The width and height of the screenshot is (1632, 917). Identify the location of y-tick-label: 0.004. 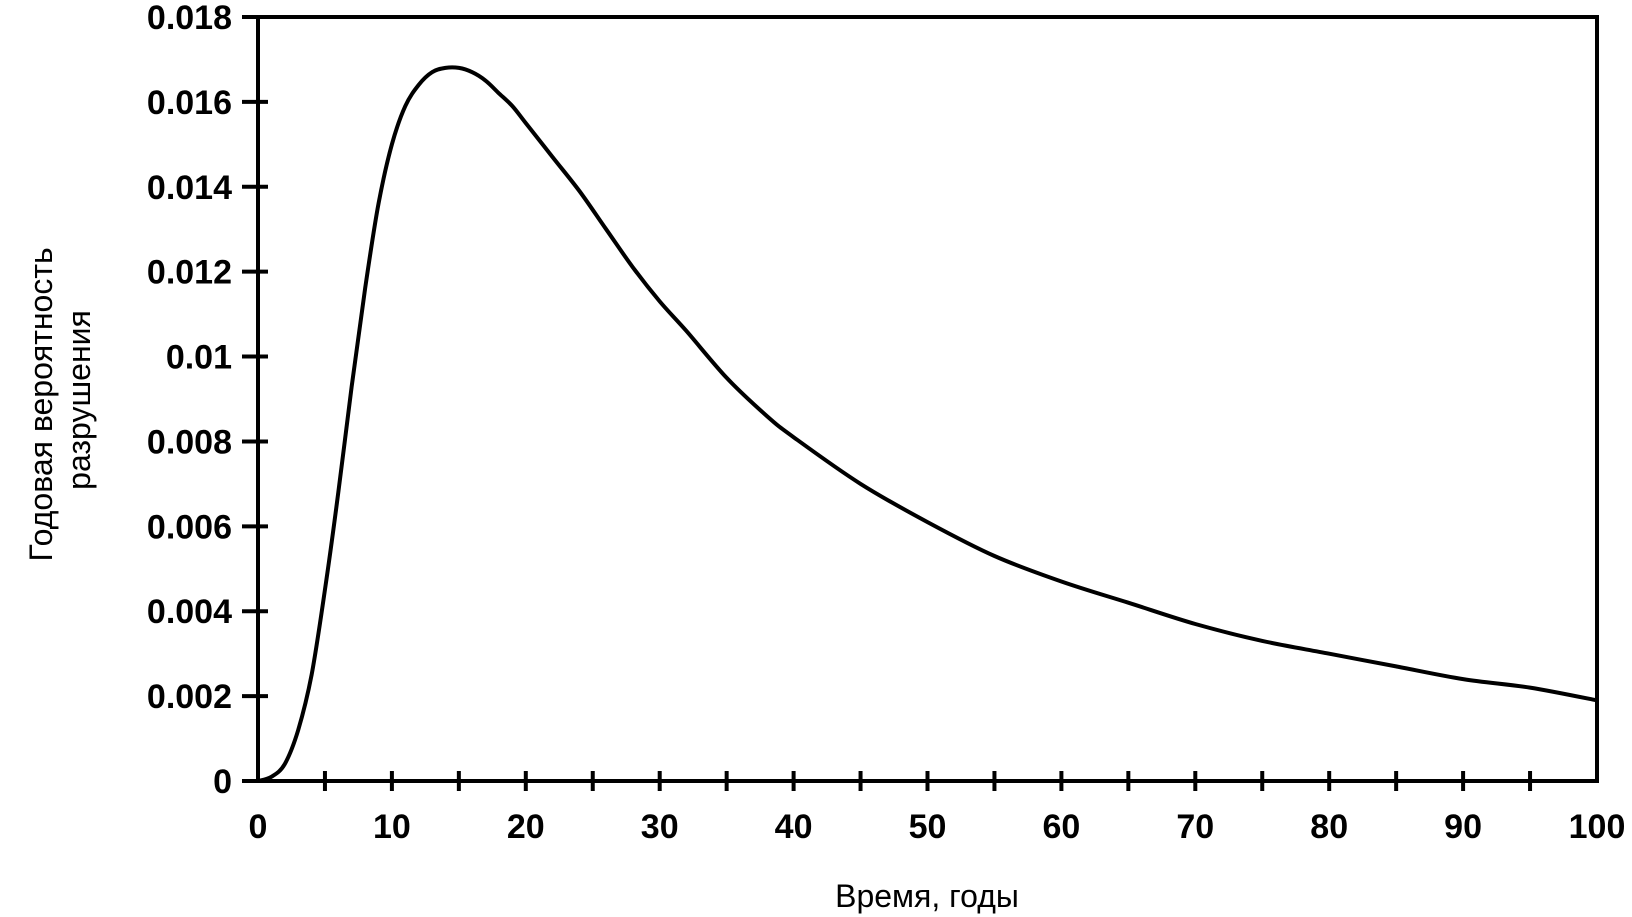
(189, 612).